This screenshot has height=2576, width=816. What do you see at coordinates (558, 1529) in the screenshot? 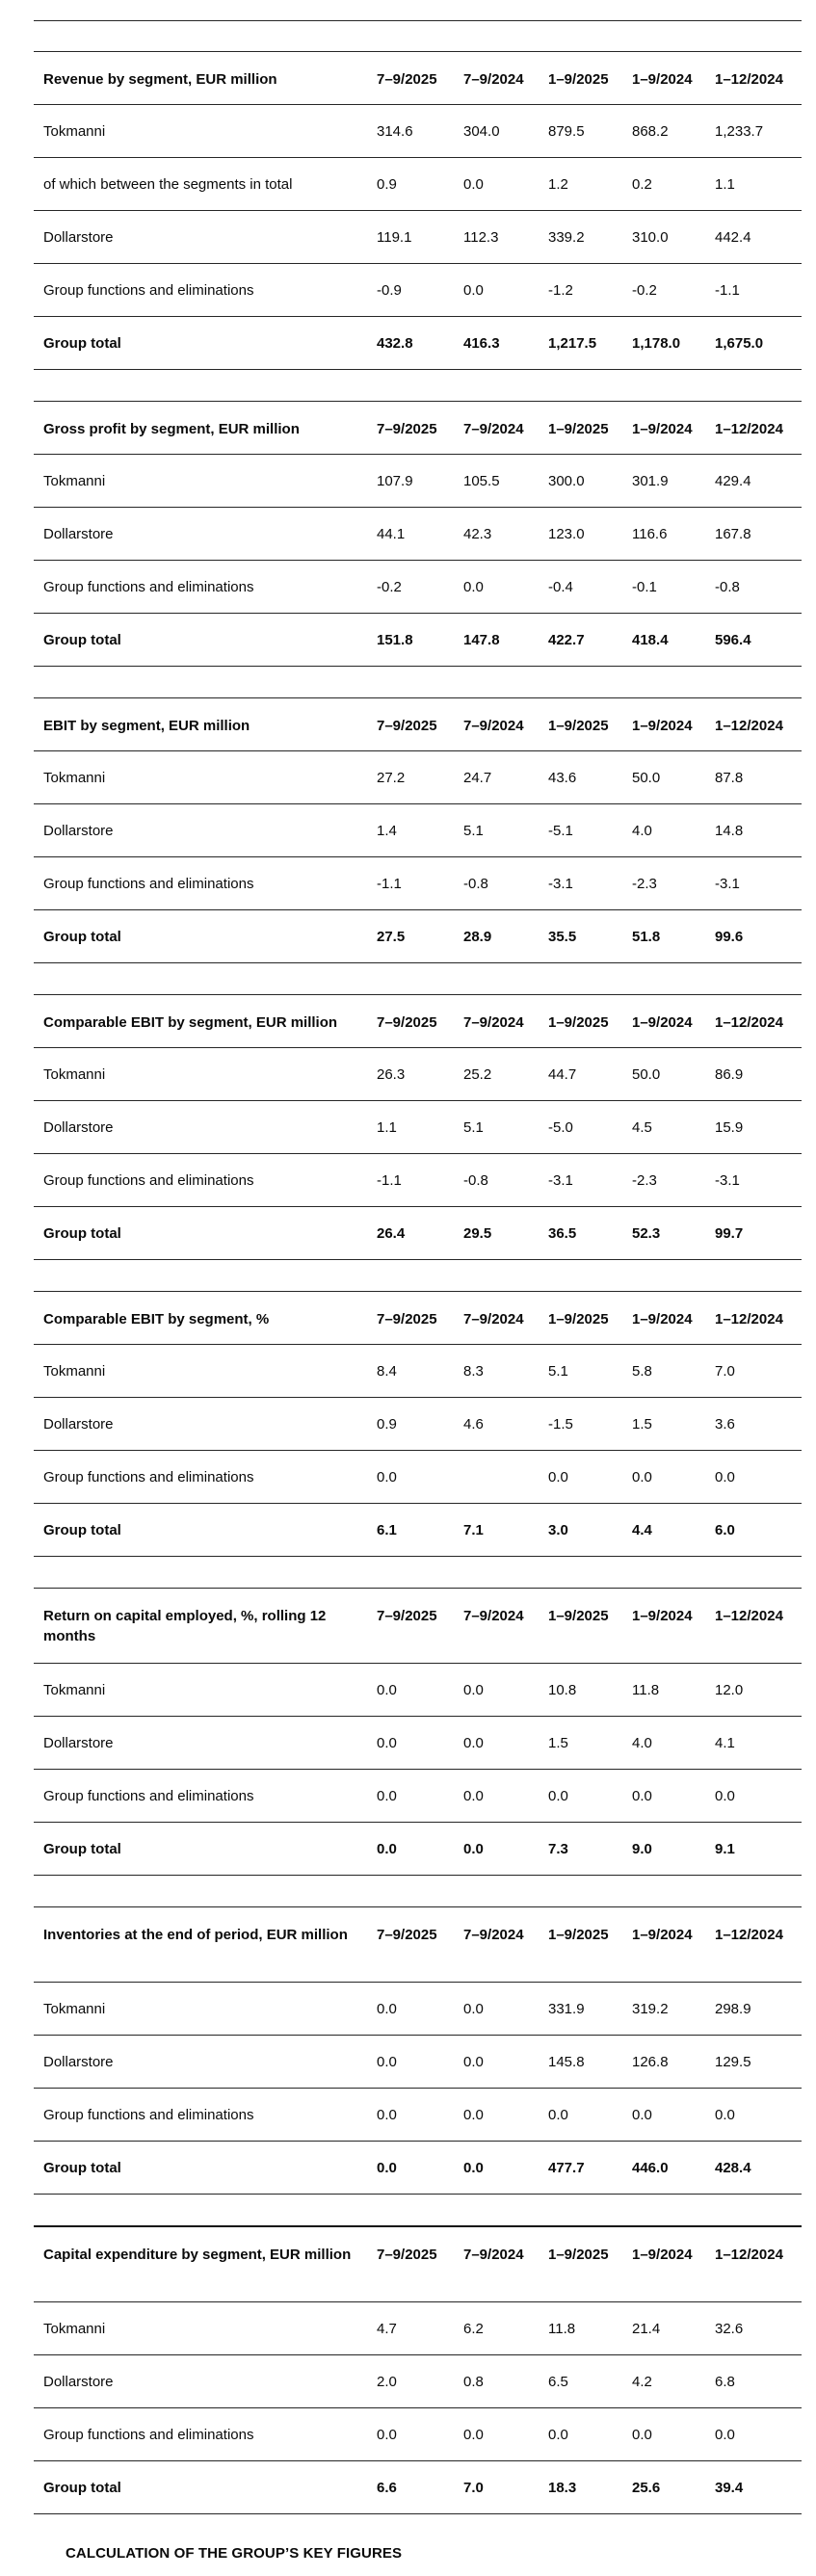
I see `cell-value: 3.0` at bounding box center [558, 1529].